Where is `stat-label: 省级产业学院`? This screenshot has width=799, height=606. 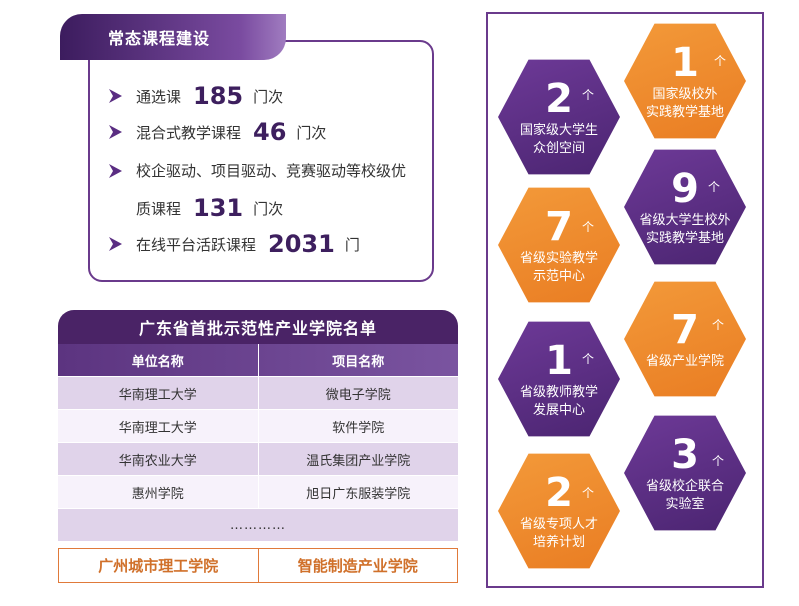 stat-label: 省级产业学院 is located at coordinates (684, 361).